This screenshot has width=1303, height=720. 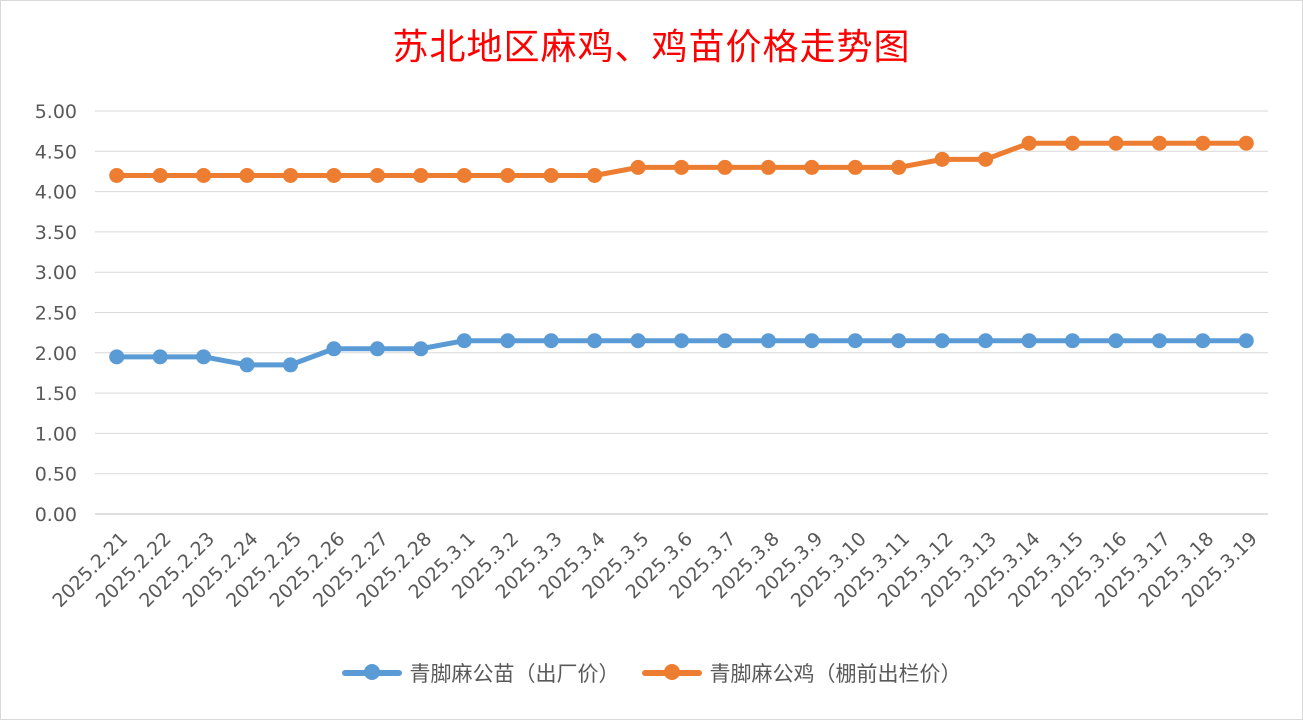 What do you see at coordinates (56, 434) in the screenshot?
I see `y-tick-label: 1.00` at bounding box center [56, 434].